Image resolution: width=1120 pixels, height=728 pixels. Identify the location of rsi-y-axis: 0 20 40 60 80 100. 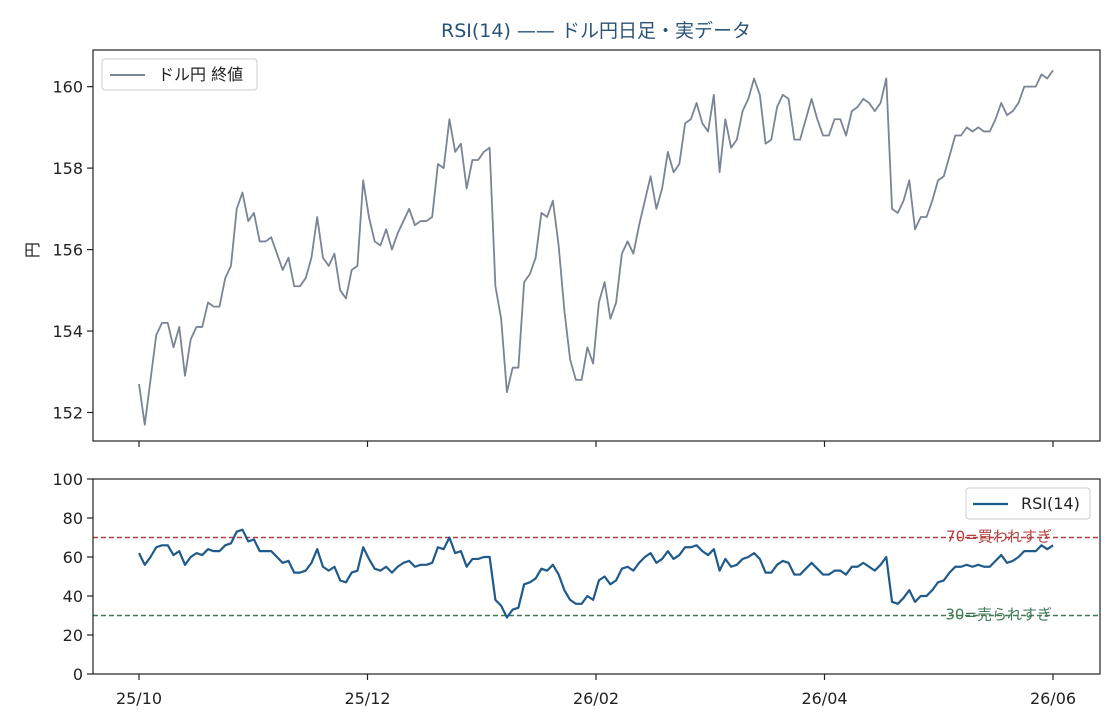
(72, 577).